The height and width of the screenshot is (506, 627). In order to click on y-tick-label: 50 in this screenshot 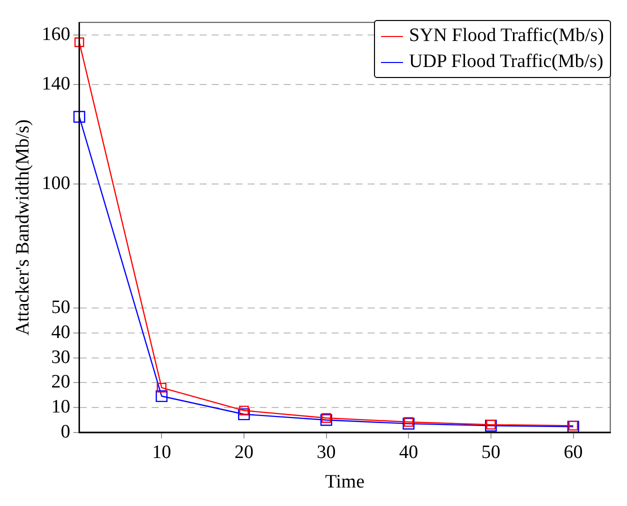, I will do `click(60, 307)`.